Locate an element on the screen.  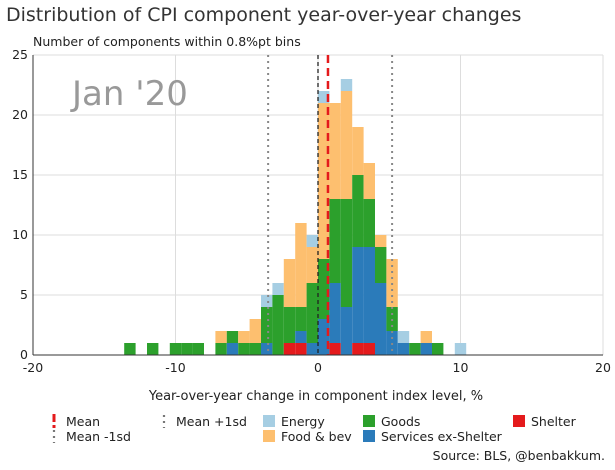
legend-item-services-ex-shelter: Services ex-Shelter is located at coordinates (433, 436).